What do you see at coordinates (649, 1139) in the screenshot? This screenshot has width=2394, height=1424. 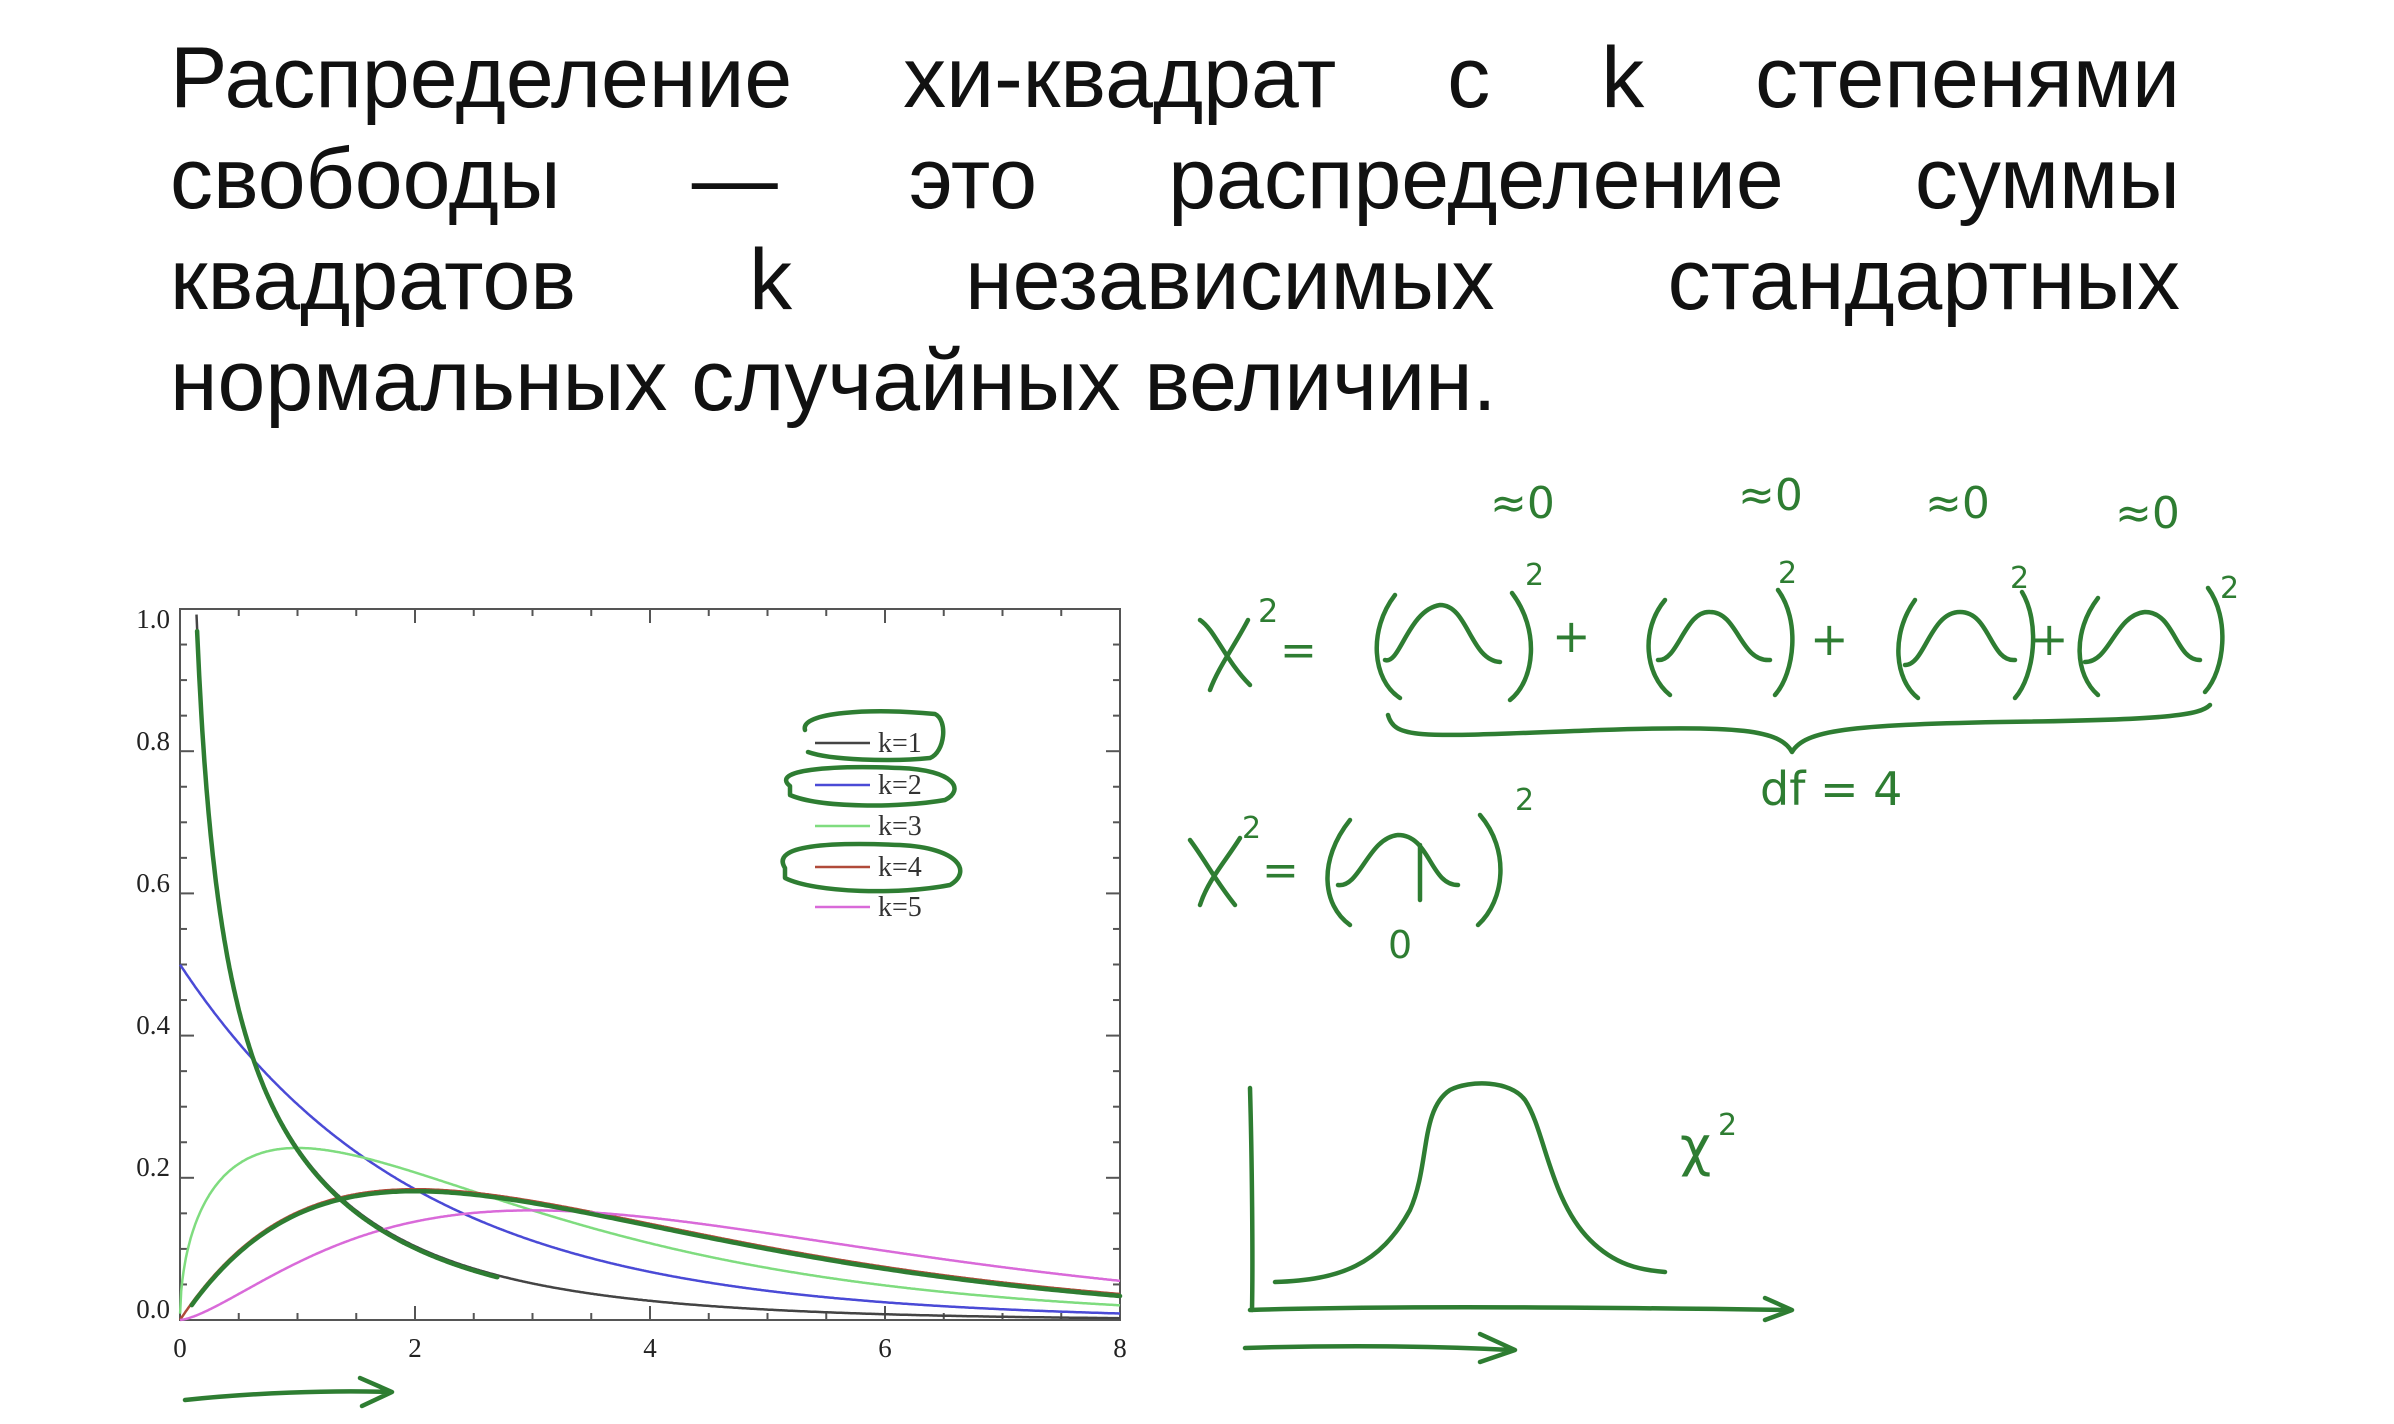 I see `series-line-k2` at bounding box center [649, 1139].